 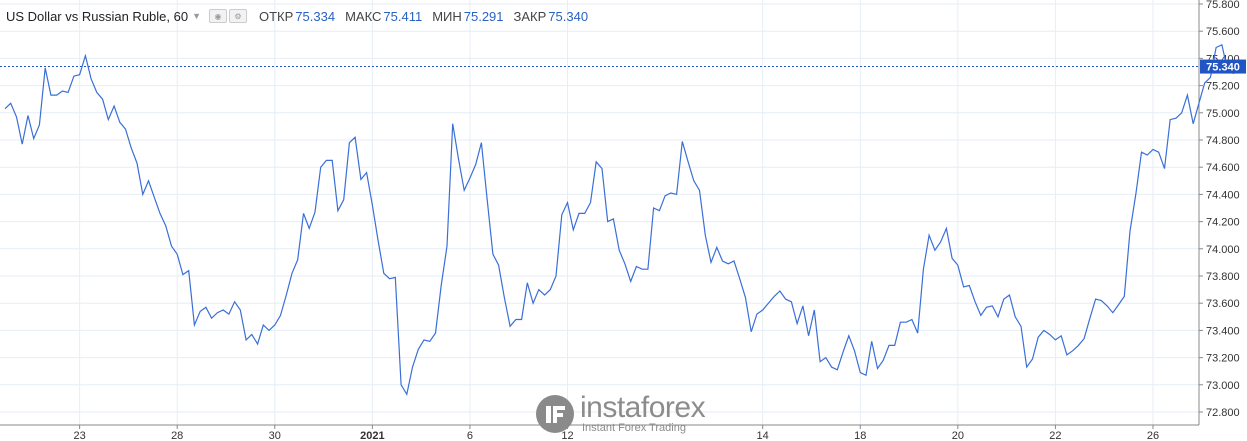 I want to click on y-tick-label: 74.000, so click(x=1223, y=250).